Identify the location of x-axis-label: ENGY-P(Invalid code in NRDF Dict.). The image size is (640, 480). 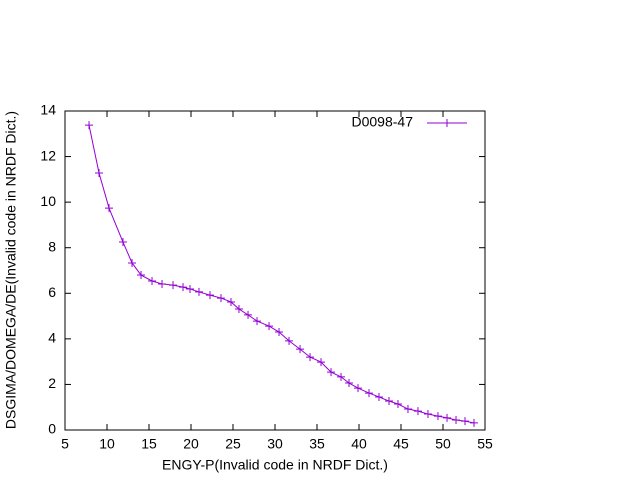
(275, 465).